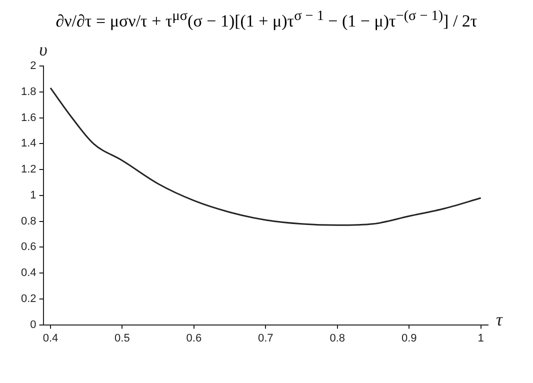  I want to click on y-tick-label: 1.2, so click(28, 169).